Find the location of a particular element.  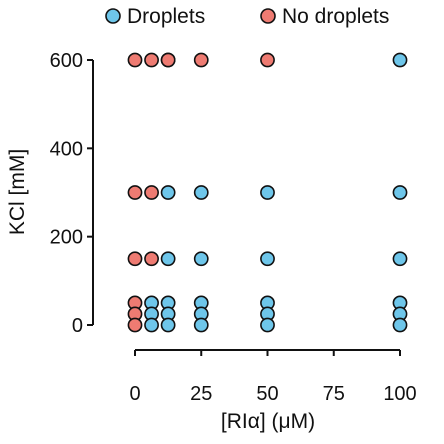

y-tick-label: 200 is located at coordinates (66, 238).